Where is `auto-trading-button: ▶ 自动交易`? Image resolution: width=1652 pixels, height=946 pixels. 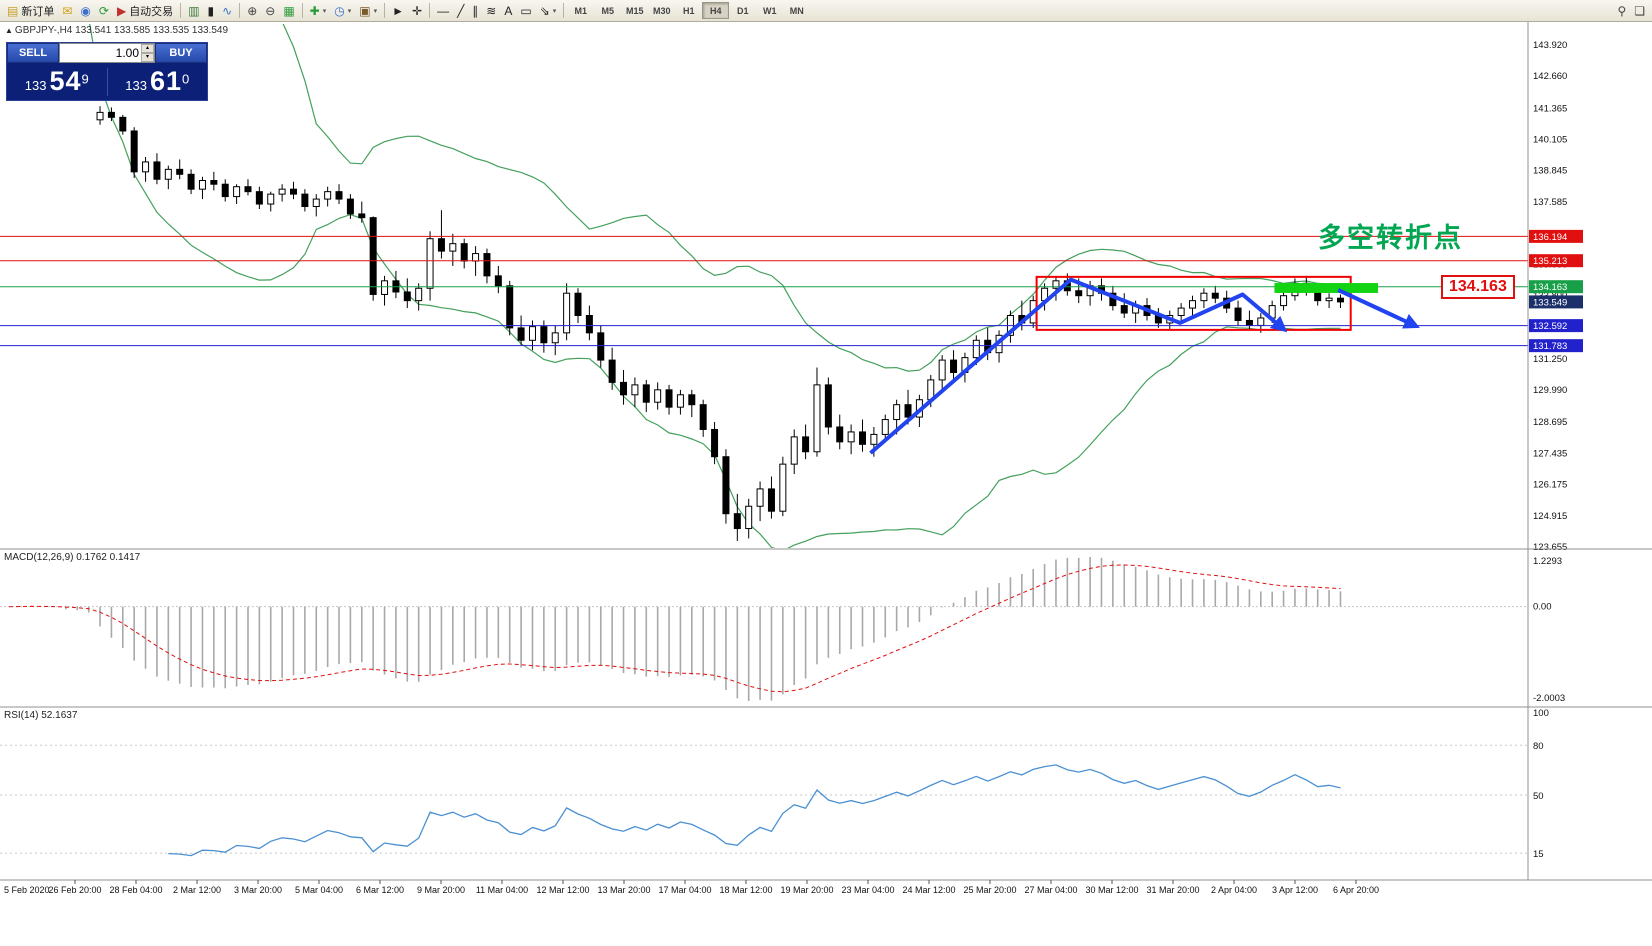
auto-trading-button: ▶ 自动交易 is located at coordinates (145, 11).